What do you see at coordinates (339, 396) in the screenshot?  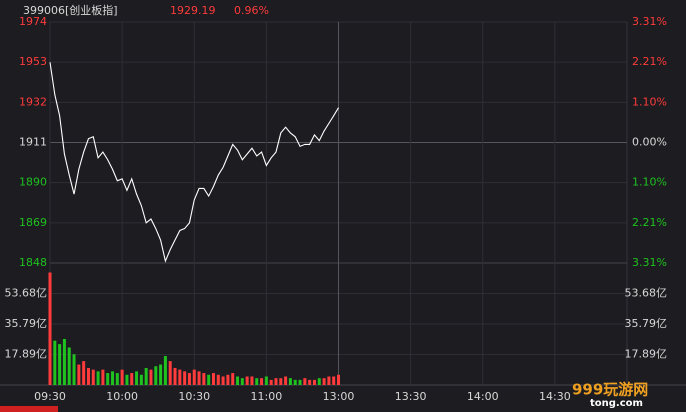 I see `x-tick-label: 13:00` at bounding box center [339, 396].